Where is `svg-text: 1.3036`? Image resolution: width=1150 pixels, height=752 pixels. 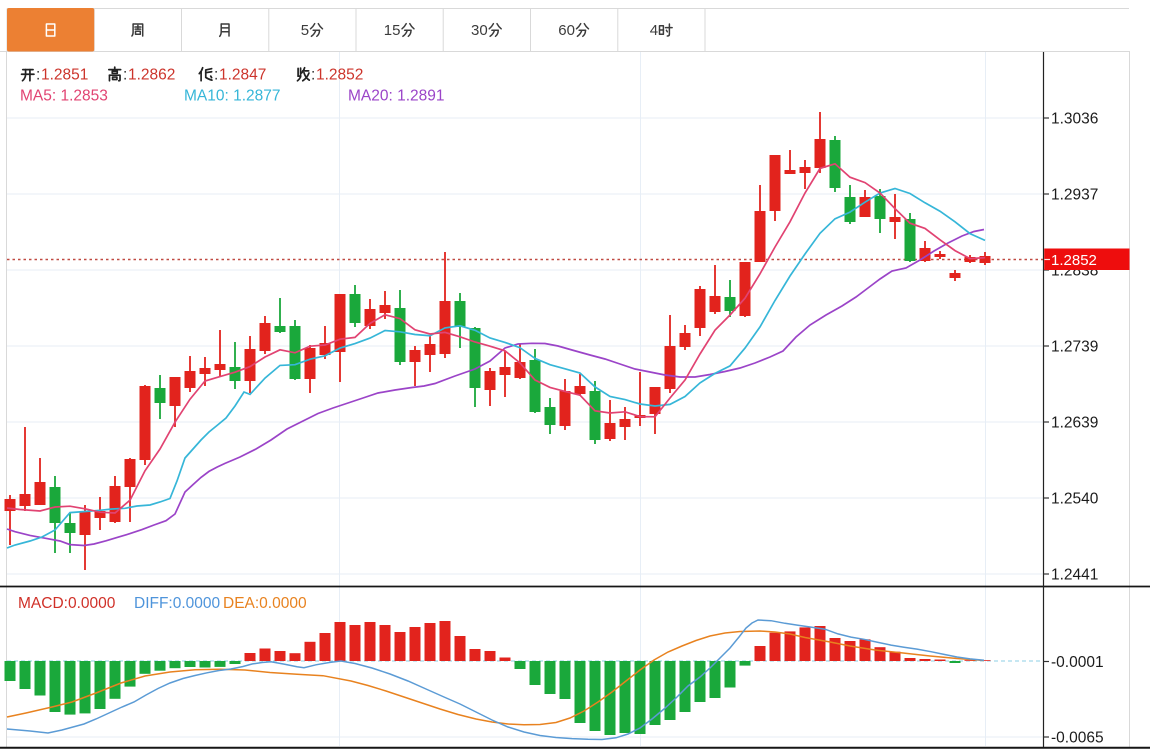
svg-text: 1.3036 is located at coordinates (1074, 118).